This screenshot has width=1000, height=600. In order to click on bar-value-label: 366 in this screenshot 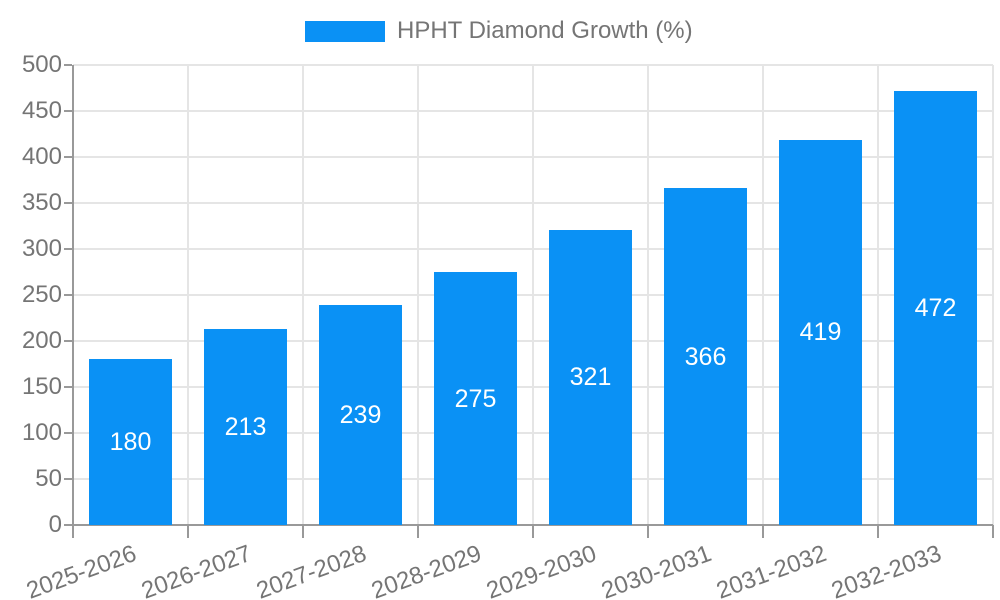, I will do `click(705, 356)`.